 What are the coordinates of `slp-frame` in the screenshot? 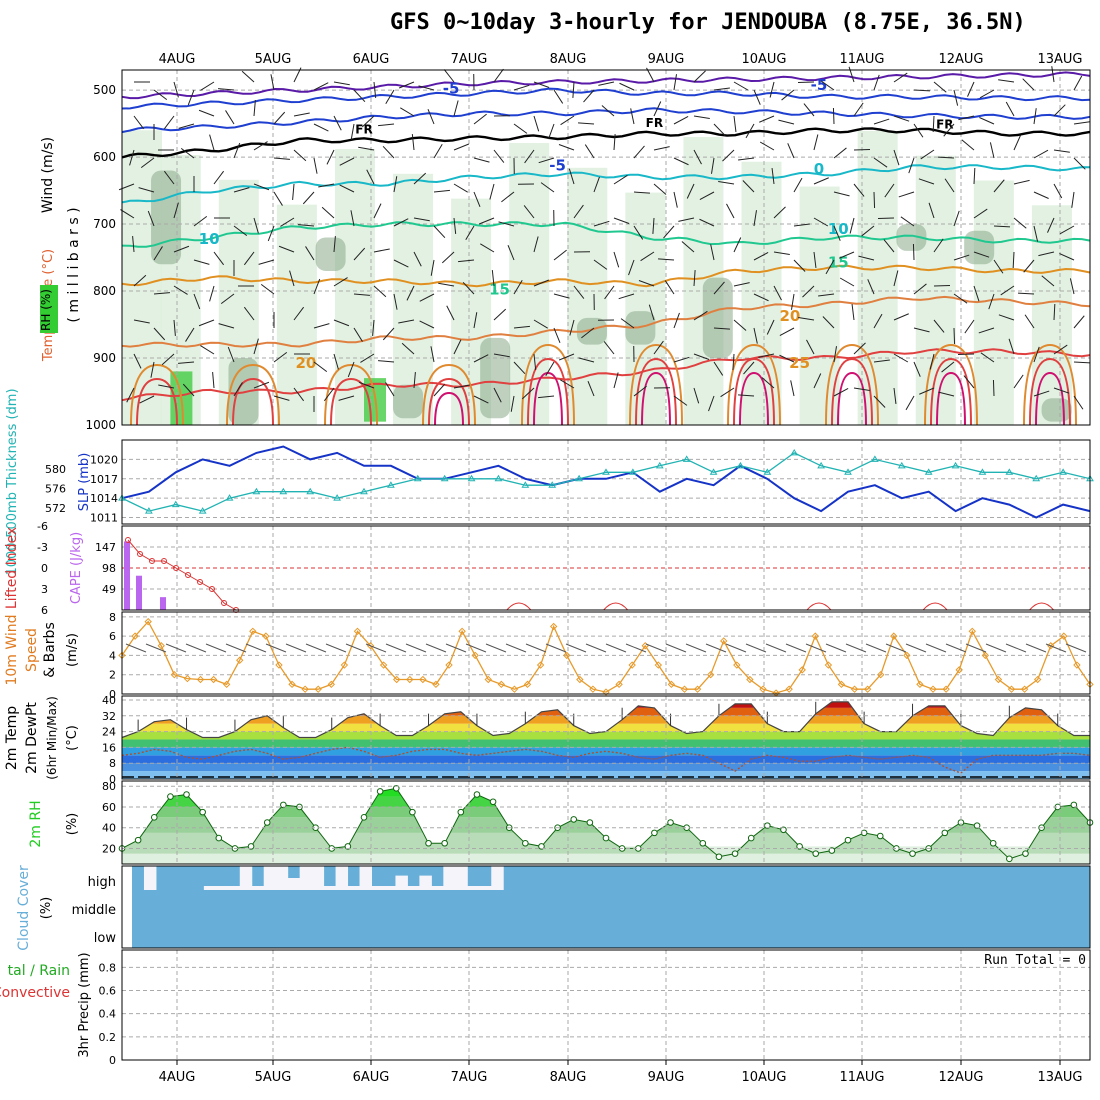 It's located at (606, 482).